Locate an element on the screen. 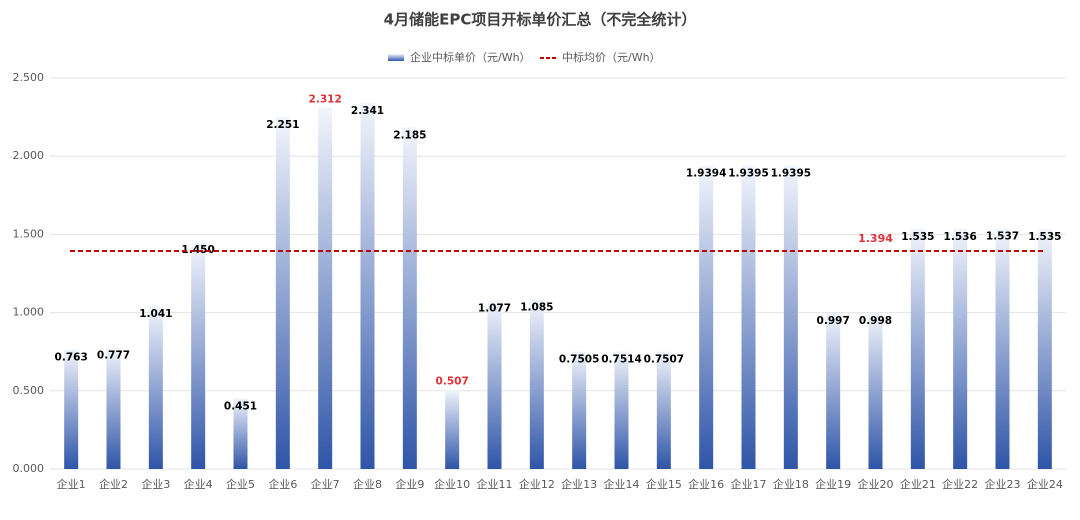 The image size is (1080, 520). data-label: 1.9394 is located at coordinates (706, 174).